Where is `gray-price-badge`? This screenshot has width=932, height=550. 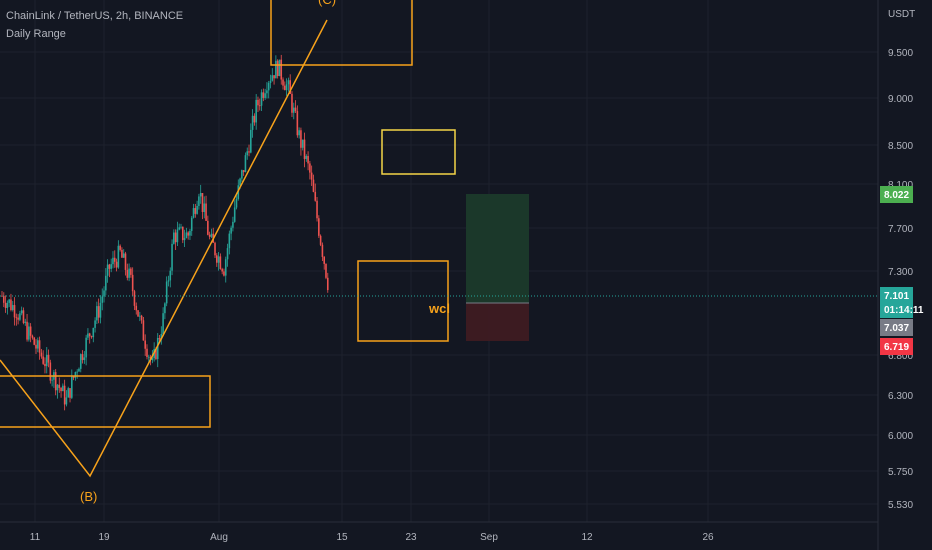
gray-price-badge is located at coordinates (896, 327).